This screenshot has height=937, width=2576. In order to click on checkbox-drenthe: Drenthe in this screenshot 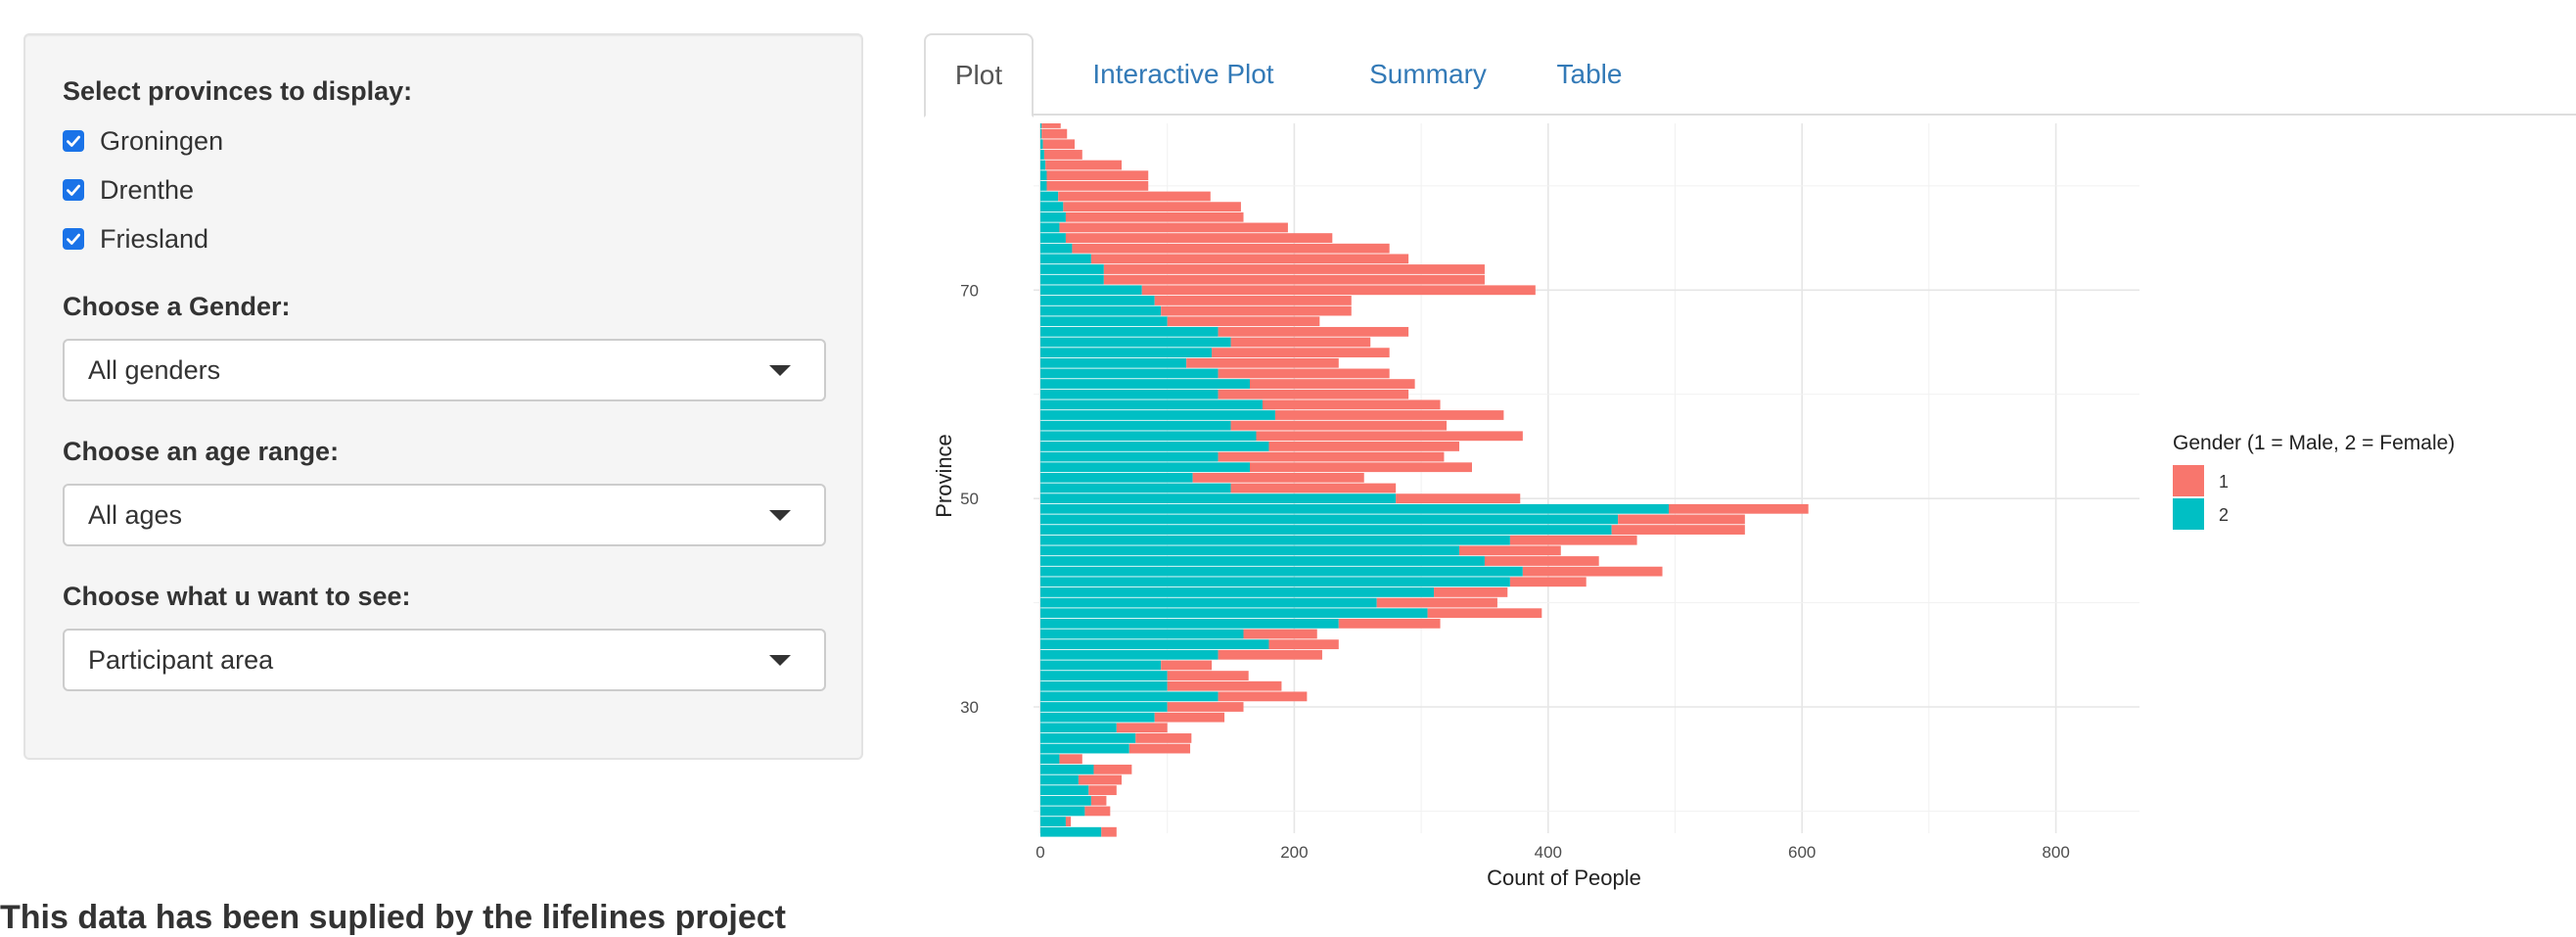, I will do `click(129, 190)`.